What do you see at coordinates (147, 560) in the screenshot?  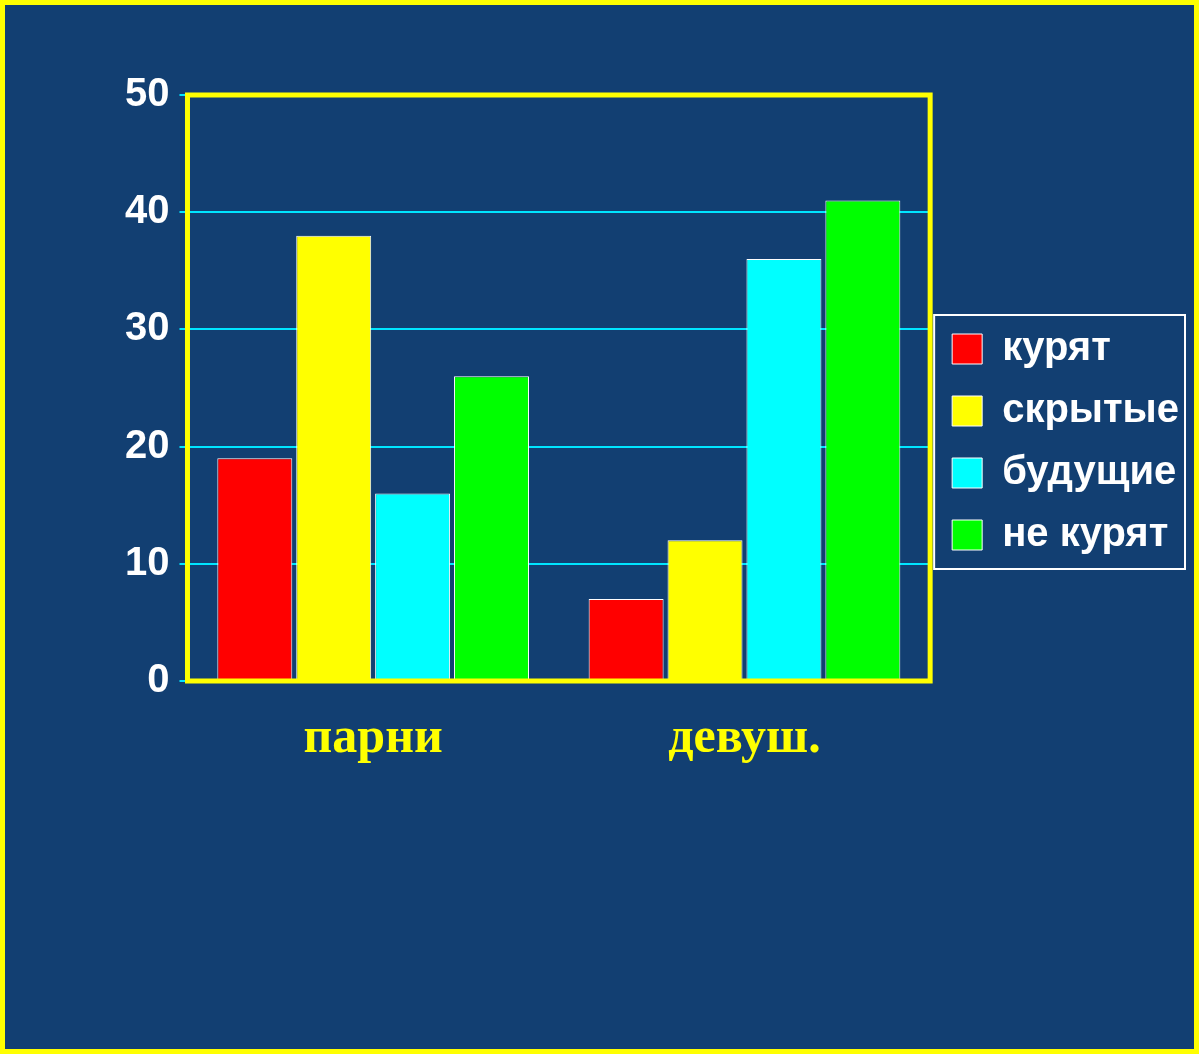 I see `y-tick-label: 10` at bounding box center [147, 560].